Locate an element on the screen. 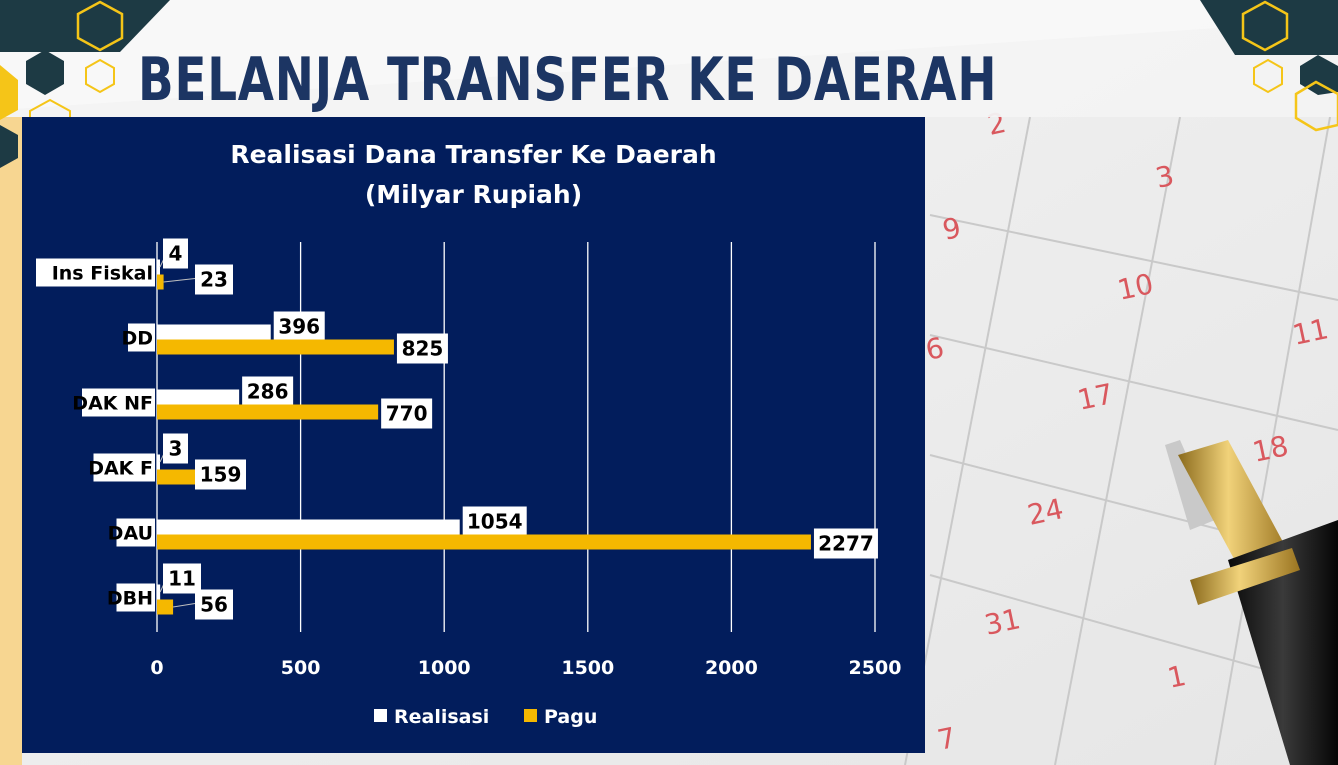 Image resolution: width=1338 pixels, height=765 pixels. category-label: DD is located at coordinates (138, 337).